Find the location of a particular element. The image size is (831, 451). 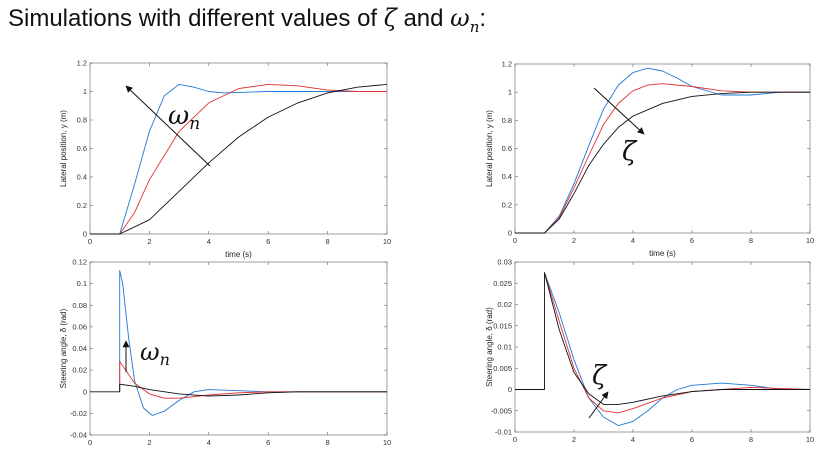

y-tick-label: 0.01 is located at coordinates (504, 347).